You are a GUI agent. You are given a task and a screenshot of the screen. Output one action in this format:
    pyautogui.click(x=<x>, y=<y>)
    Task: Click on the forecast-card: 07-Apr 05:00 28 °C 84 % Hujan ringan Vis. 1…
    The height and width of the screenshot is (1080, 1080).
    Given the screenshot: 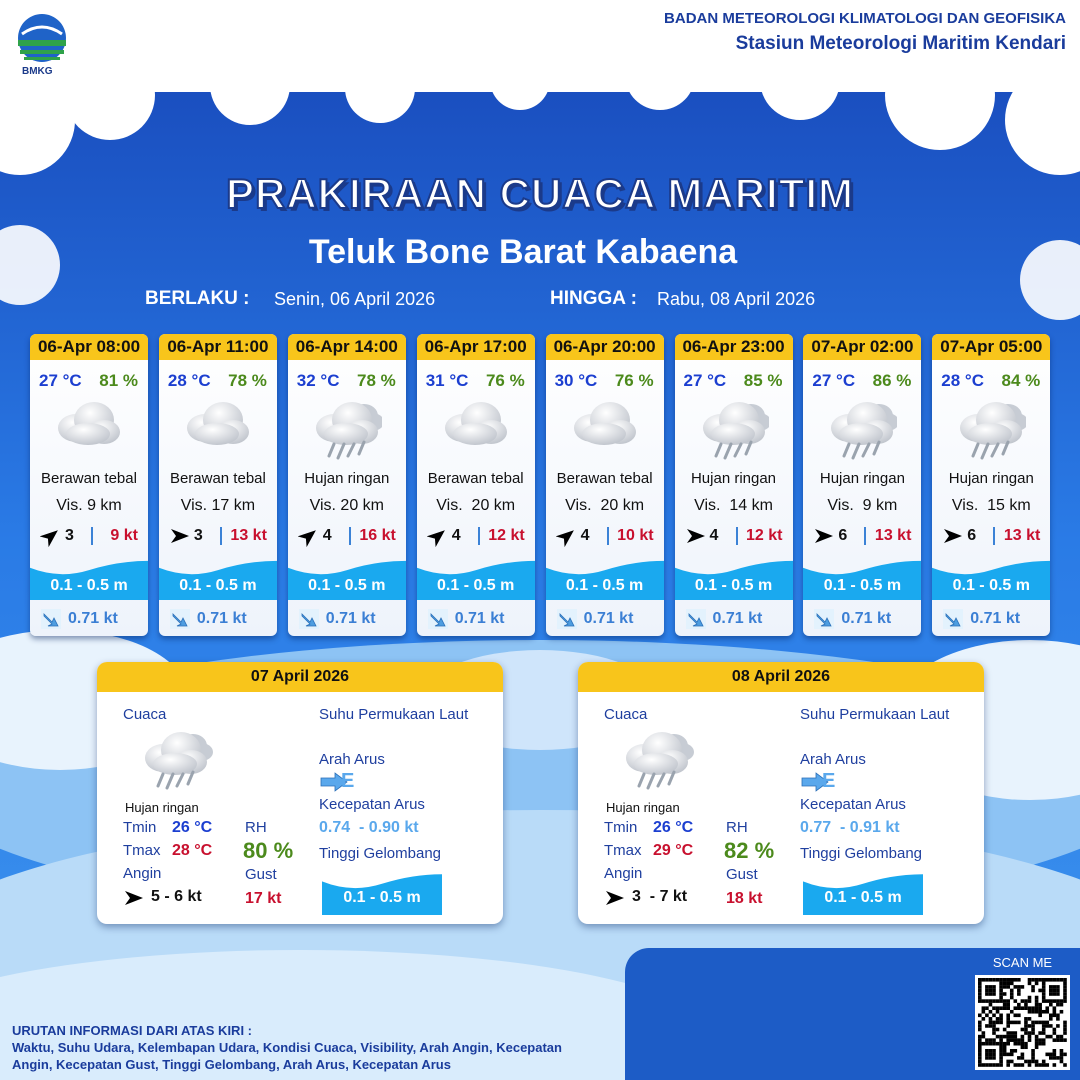 What is the action you would take?
    pyautogui.click(x=991, y=485)
    